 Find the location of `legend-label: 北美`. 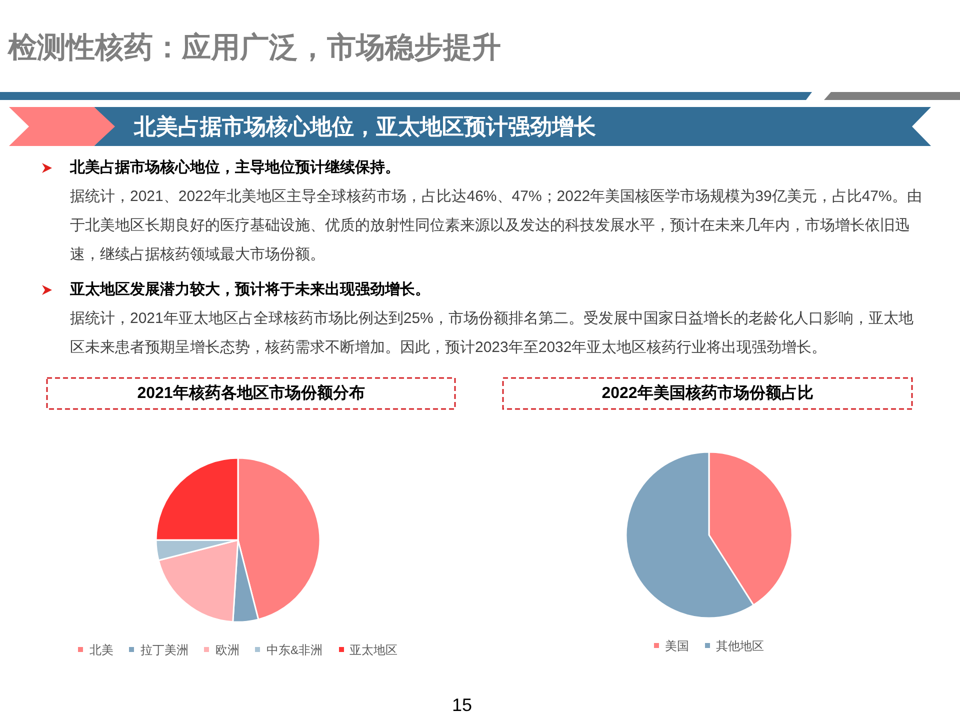

legend-label: 北美 is located at coordinates (101, 650).